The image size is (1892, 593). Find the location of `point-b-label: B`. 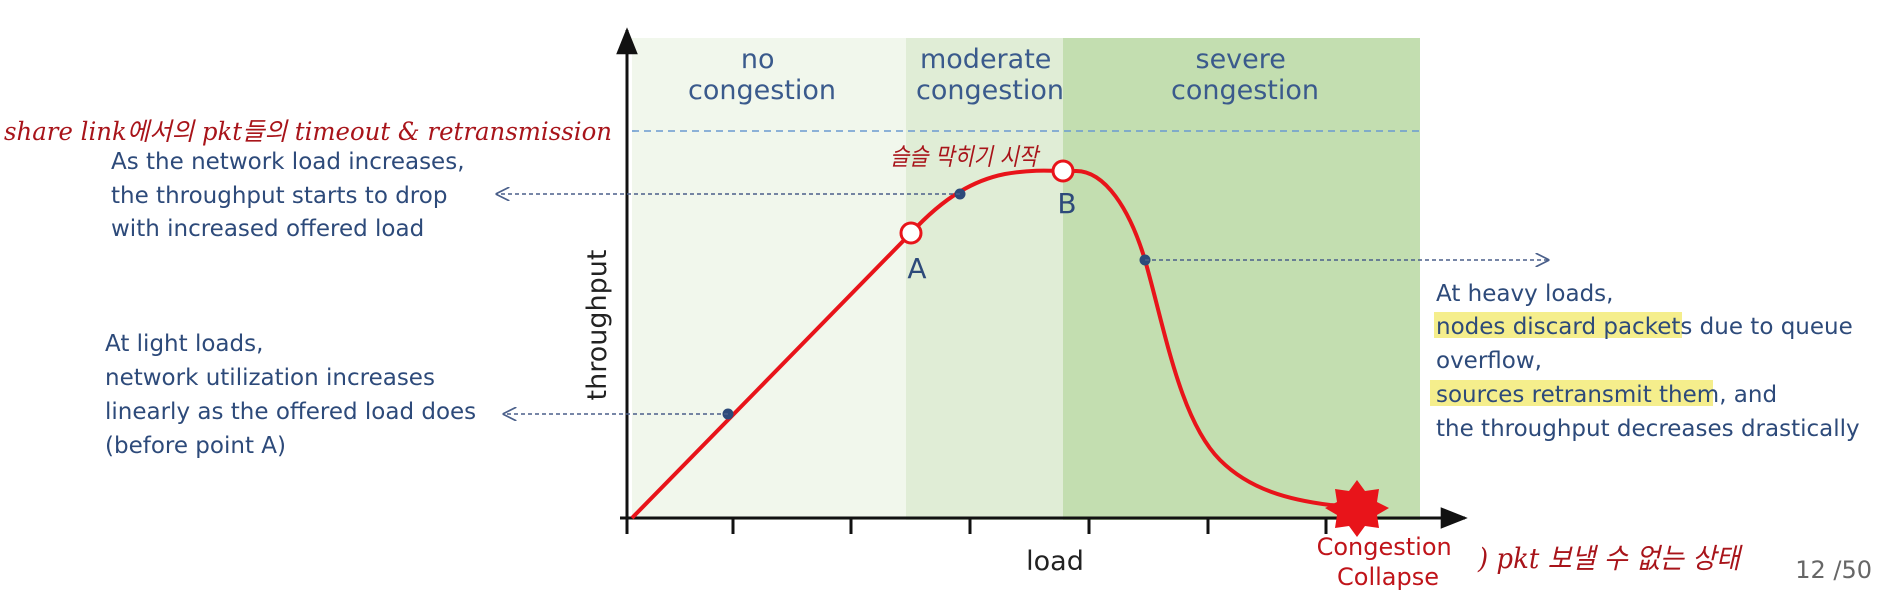

point-b-label: B is located at coordinates (1066, 203).